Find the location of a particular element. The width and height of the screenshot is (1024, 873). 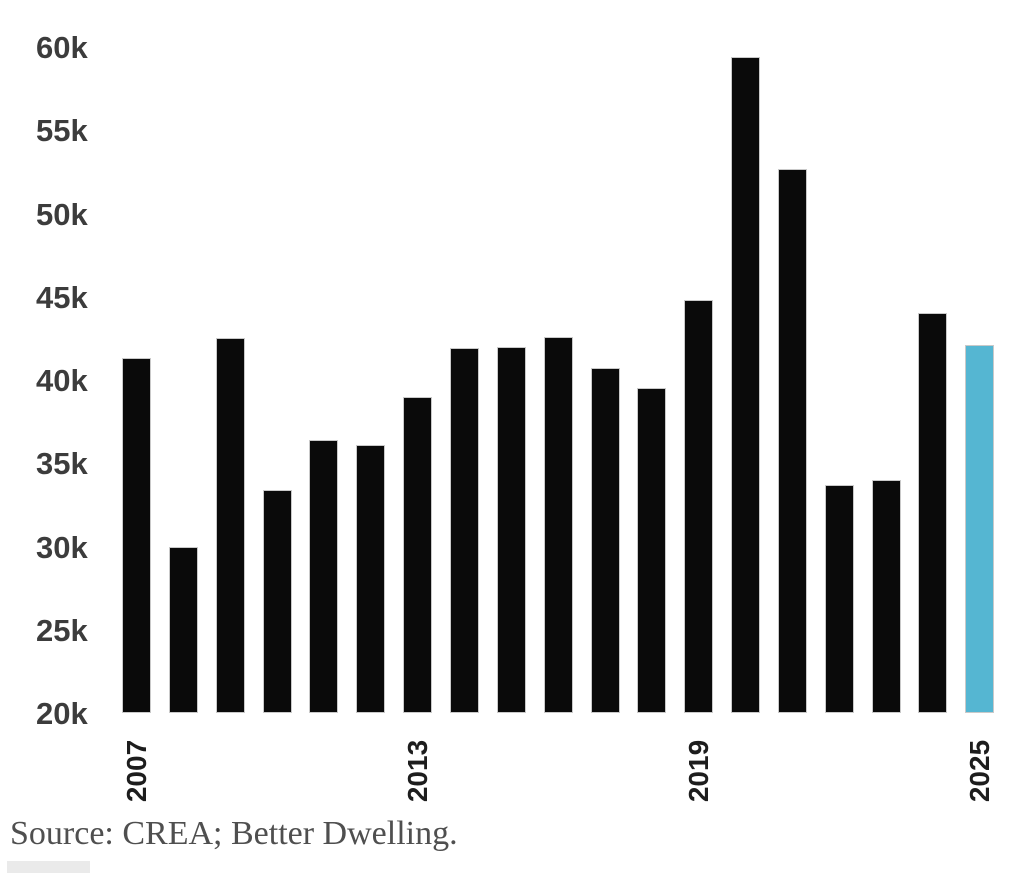

source-caption: Source: CREA; Better Dwelling. is located at coordinates (234, 833).